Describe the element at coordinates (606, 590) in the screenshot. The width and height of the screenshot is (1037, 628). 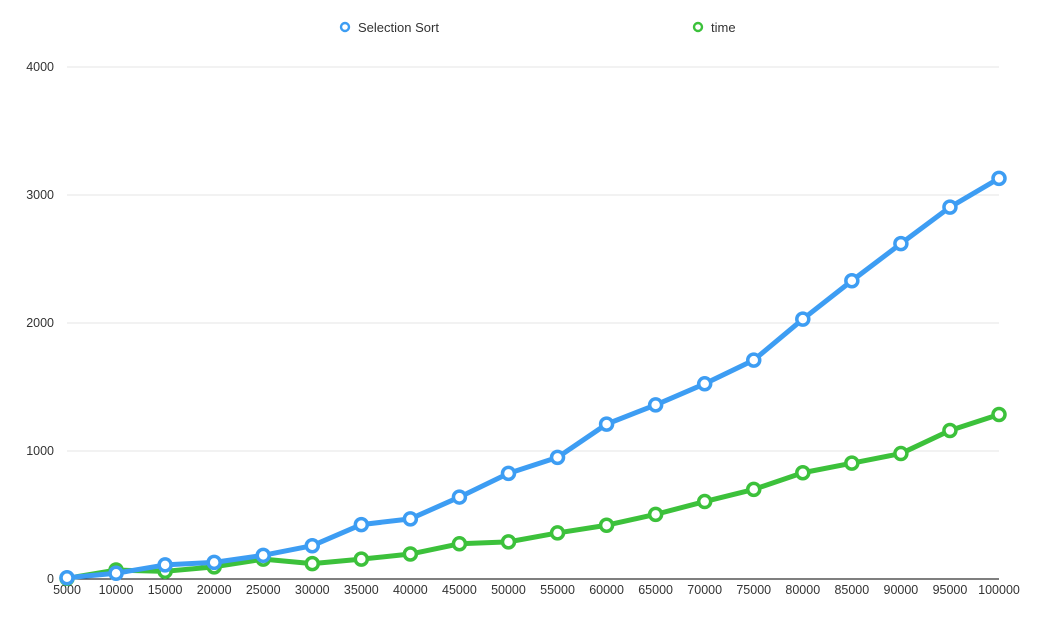
I see `x-tick-label: 60000` at that location.